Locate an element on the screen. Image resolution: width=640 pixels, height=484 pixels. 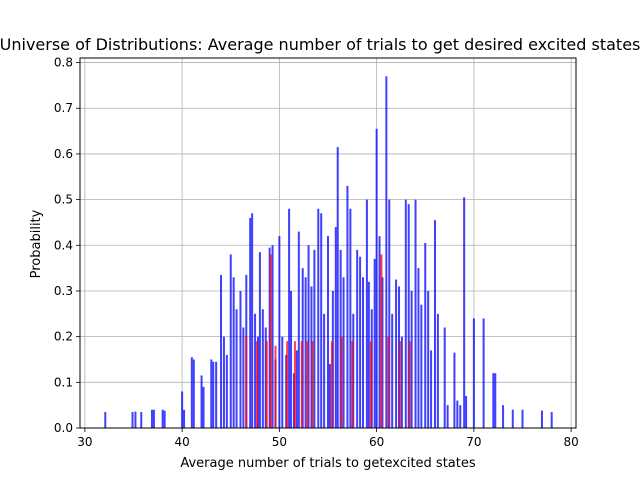
y-tick-label: 0.2 is located at coordinates (63, 337).